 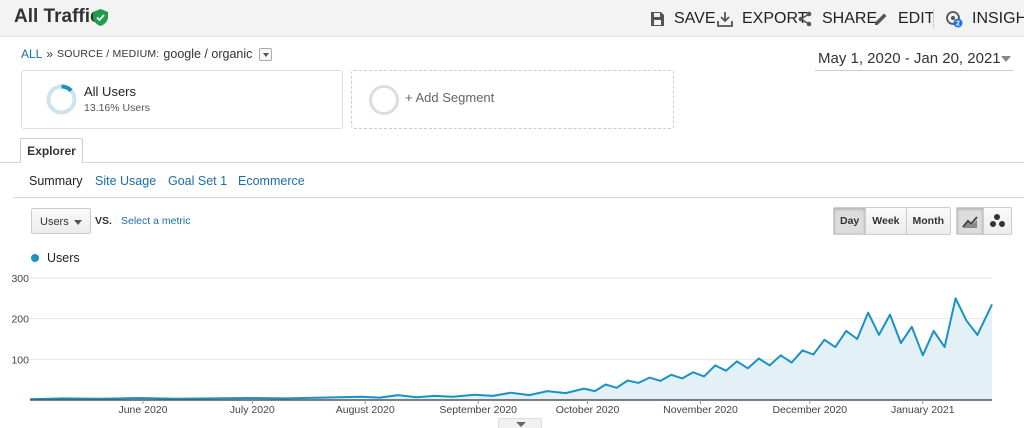 What do you see at coordinates (56, 181) in the screenshot?
I see `subnav-summary: Summary` at bounding box center [56, 181].